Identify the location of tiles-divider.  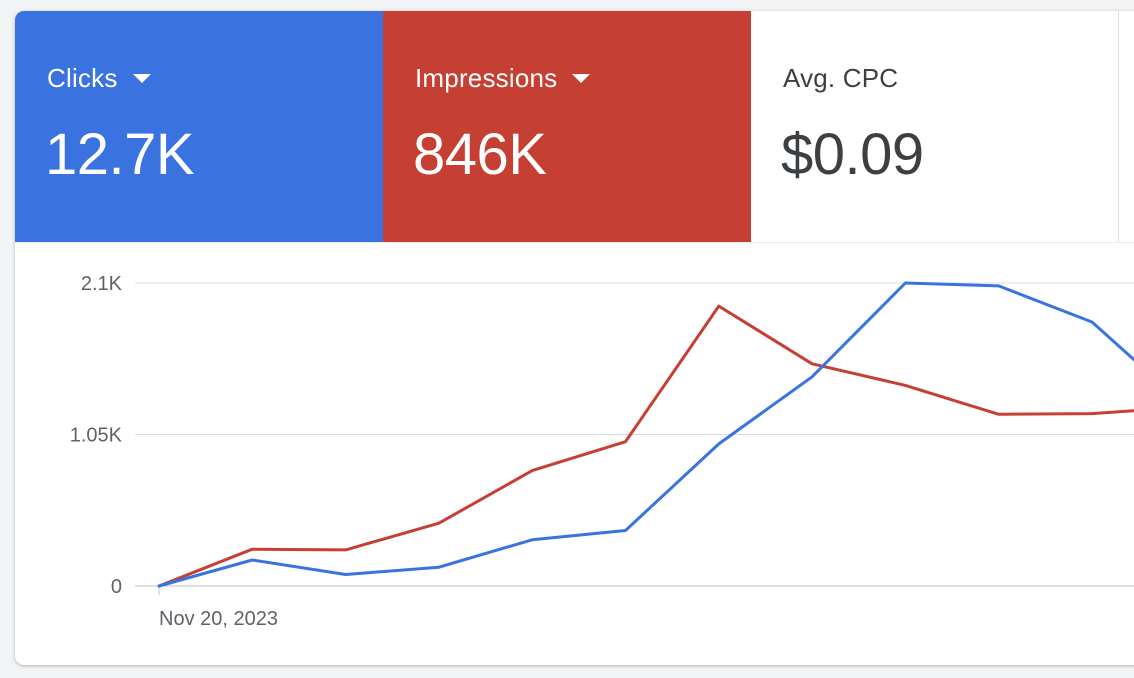
(574, 242).